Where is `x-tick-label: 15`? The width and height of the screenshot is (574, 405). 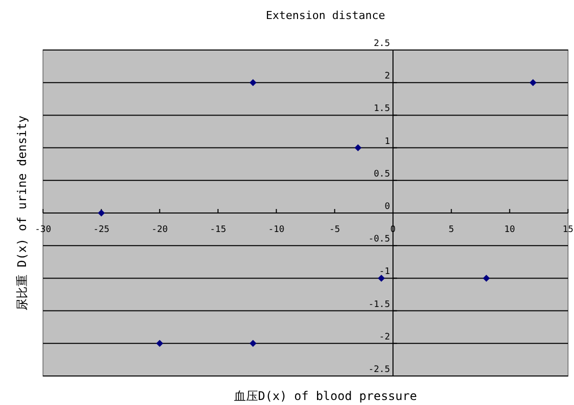 x-tick-label: 15 is located at coordinates (568, 230).